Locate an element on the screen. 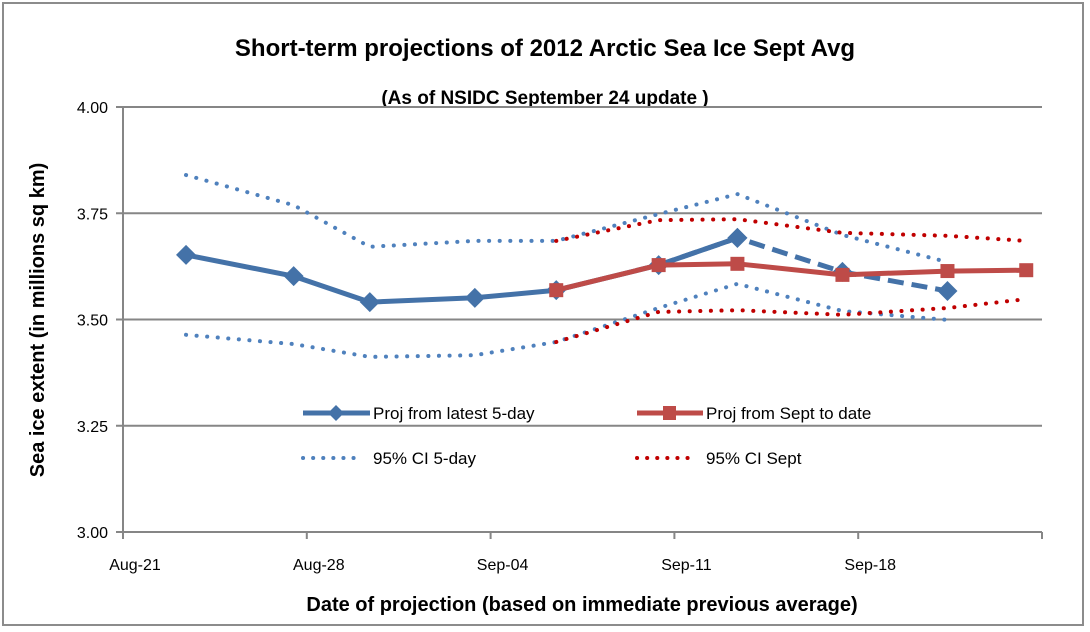  x-tick-label: Aug-28 is located at coordinates (319, 565).